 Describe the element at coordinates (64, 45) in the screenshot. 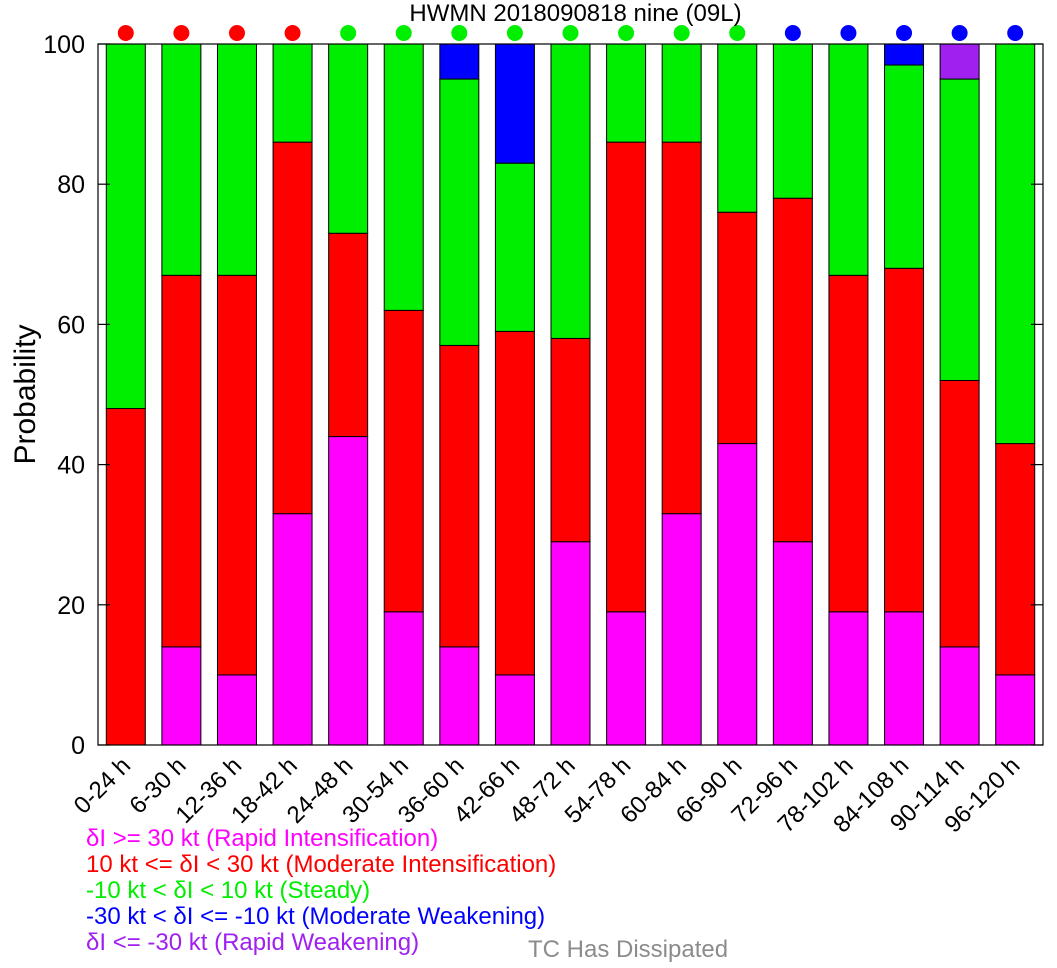

I see `y-tick-label-5: 100` at that location.